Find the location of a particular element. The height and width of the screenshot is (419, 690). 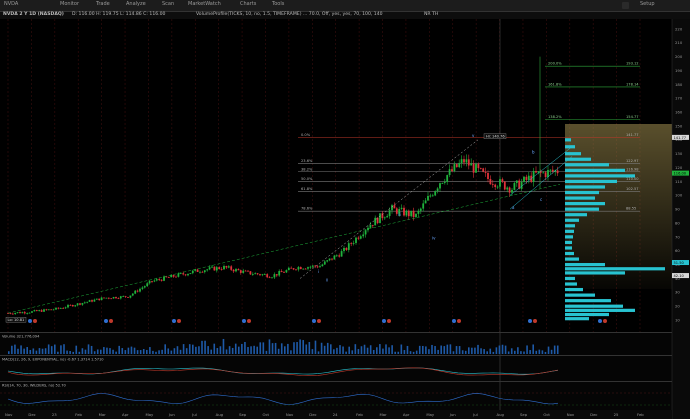

high-label-box is located at coordinates (495, 136).